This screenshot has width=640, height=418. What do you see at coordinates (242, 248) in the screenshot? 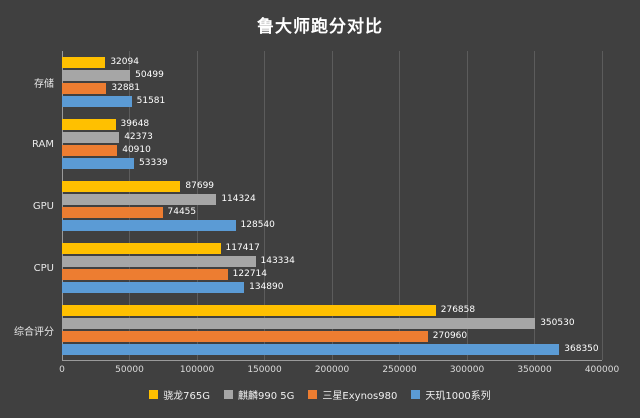
I see `bar-value-label: 117417` at bounding box center [242, 248].